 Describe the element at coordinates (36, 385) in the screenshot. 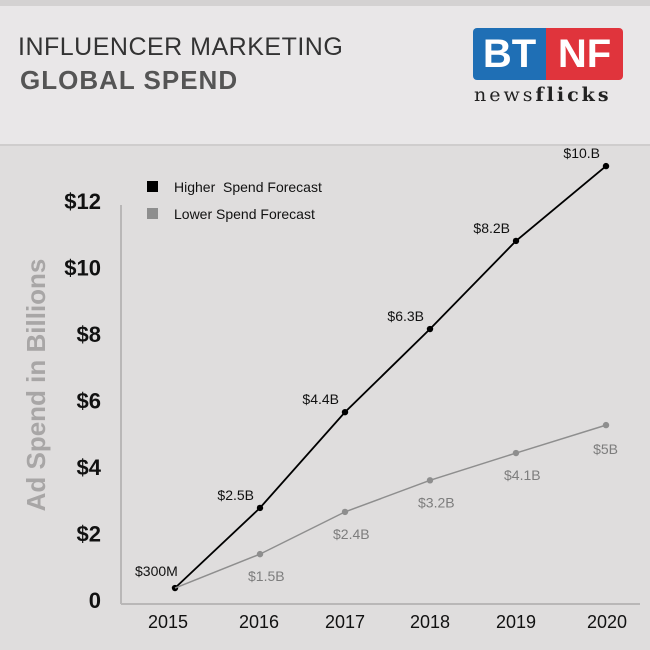

I see `y-axis-label: Ad Spend in Billions` at that location.